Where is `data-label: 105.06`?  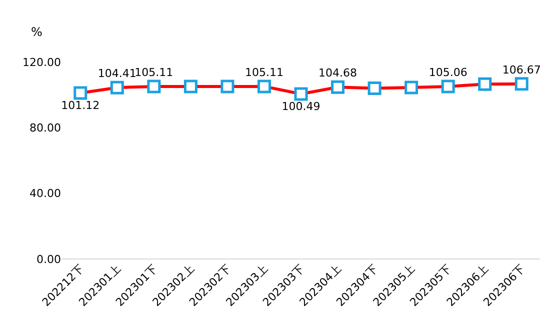
data-label: 105.06 is located at coordinates (448, 72).